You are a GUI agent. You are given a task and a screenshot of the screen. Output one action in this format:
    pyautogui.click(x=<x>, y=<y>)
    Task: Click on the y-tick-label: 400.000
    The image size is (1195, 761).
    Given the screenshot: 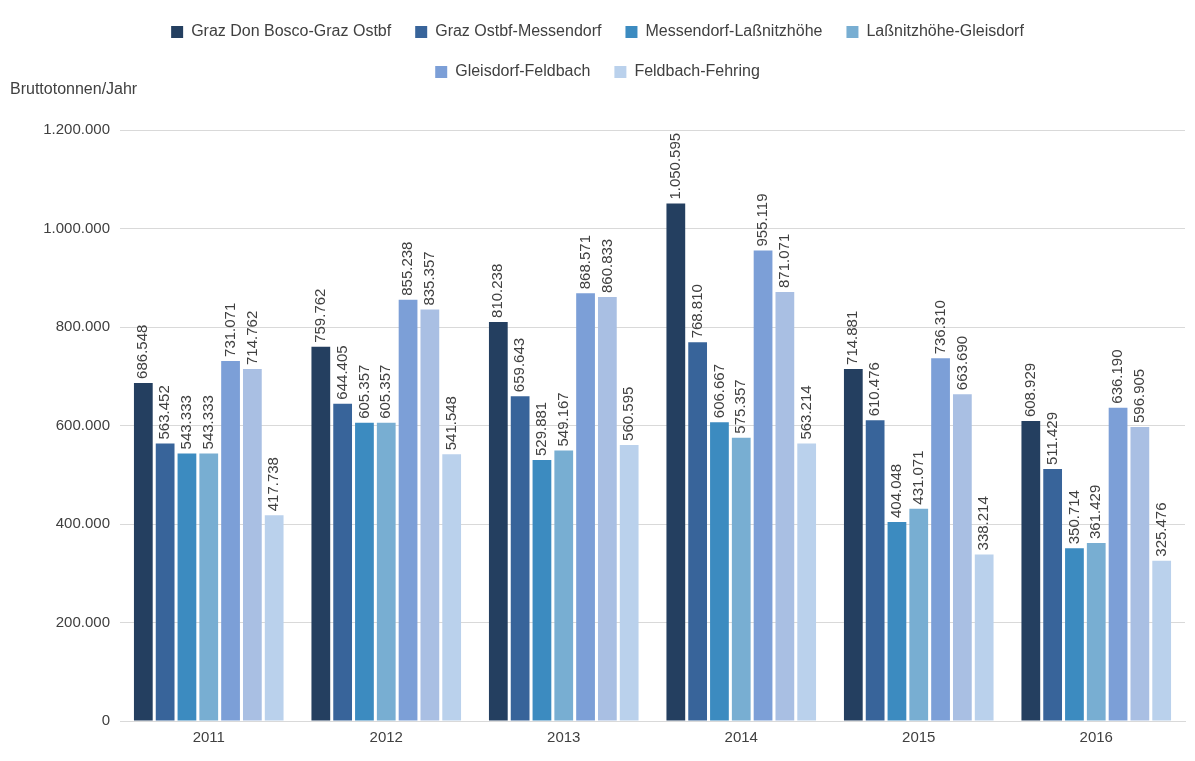 What is the action you would take?
    pyautogui.click(x=82, y=523)
    